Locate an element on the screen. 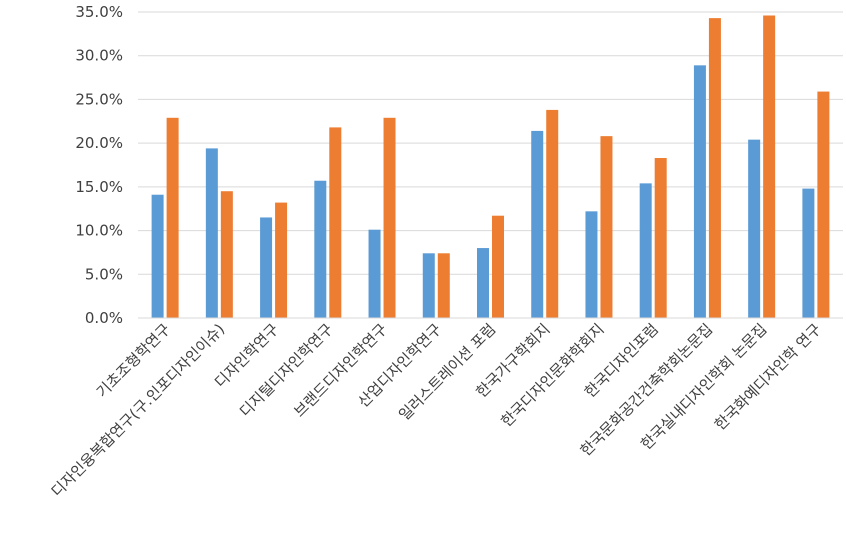  y-tick-label: 10.0% is located at coordinates (99, 231).